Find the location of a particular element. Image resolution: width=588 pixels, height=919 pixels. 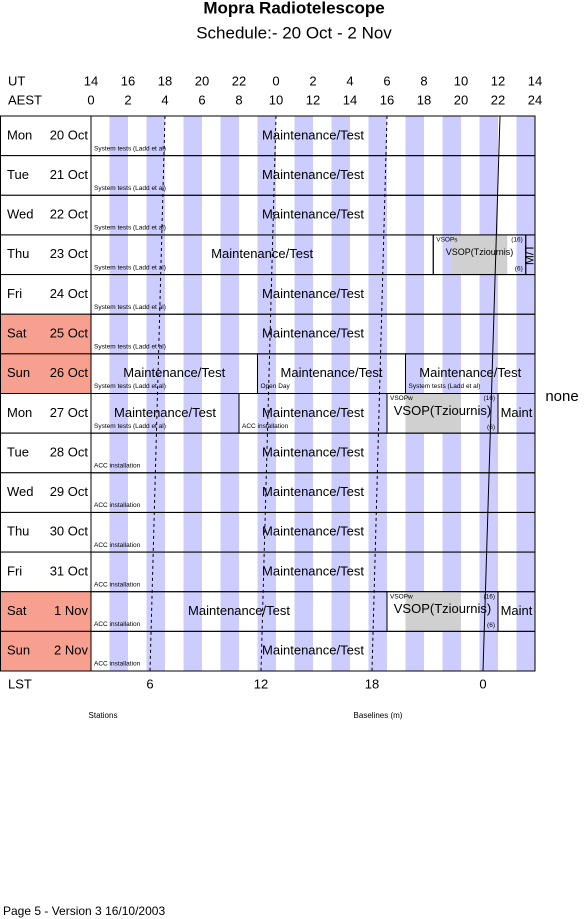

ut-tick: 16 is located at coordinates (128, 80).